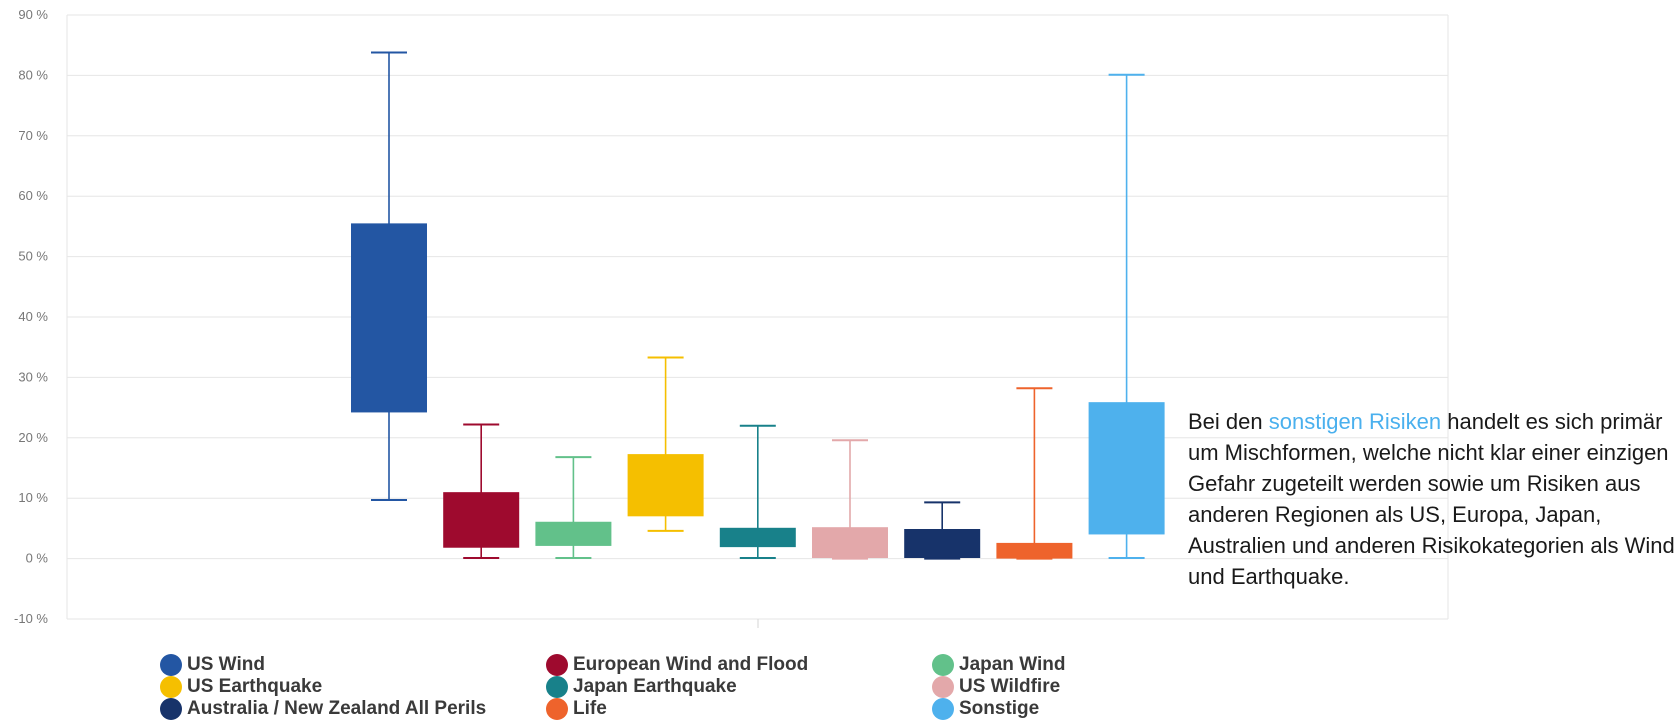 This screenshot has height=722, width=1679. Describe the element at coordinates (1012, 664) in the screenshot. I see `legend-label: Japan Wind` at that location.